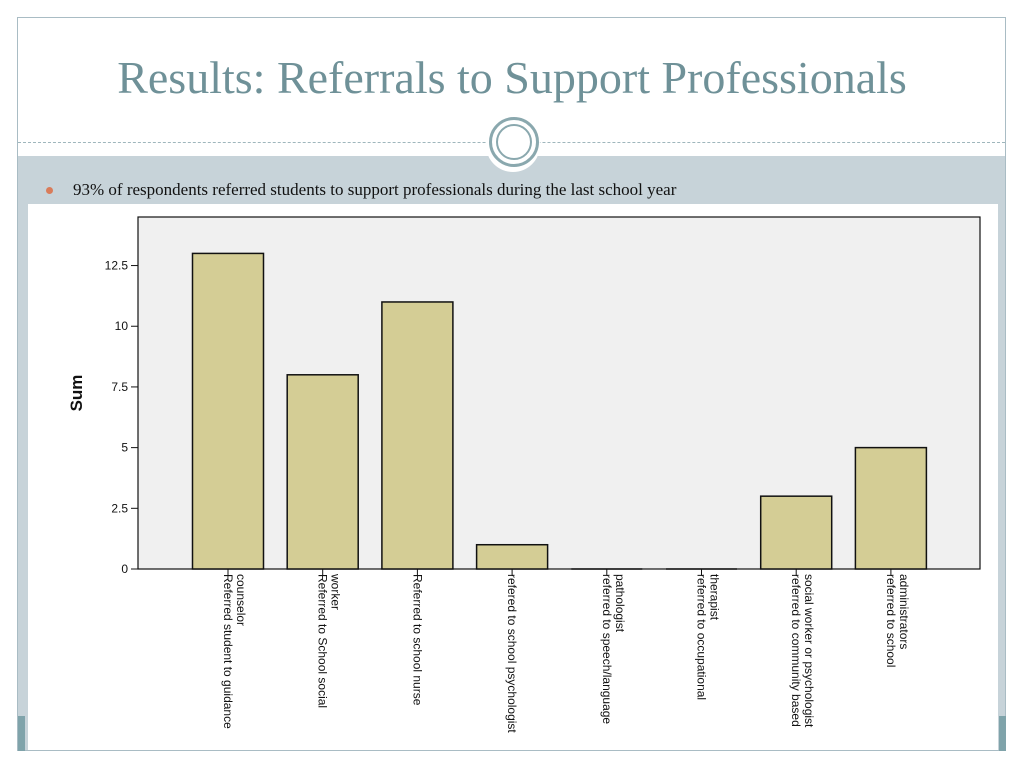  I want to click on y-tick-label: 7.5, so click(119, 387).